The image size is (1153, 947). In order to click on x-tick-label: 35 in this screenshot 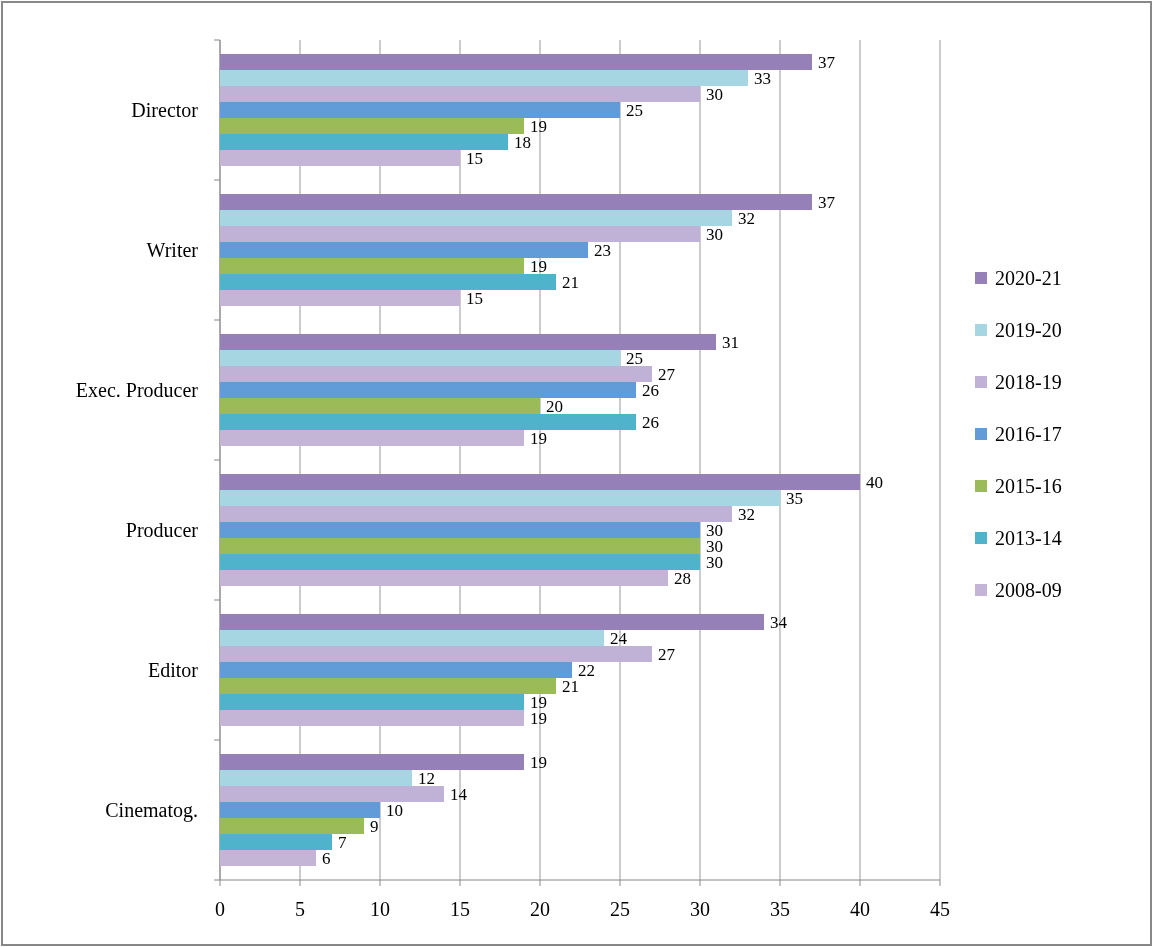, I will do `click(780, 909)`.